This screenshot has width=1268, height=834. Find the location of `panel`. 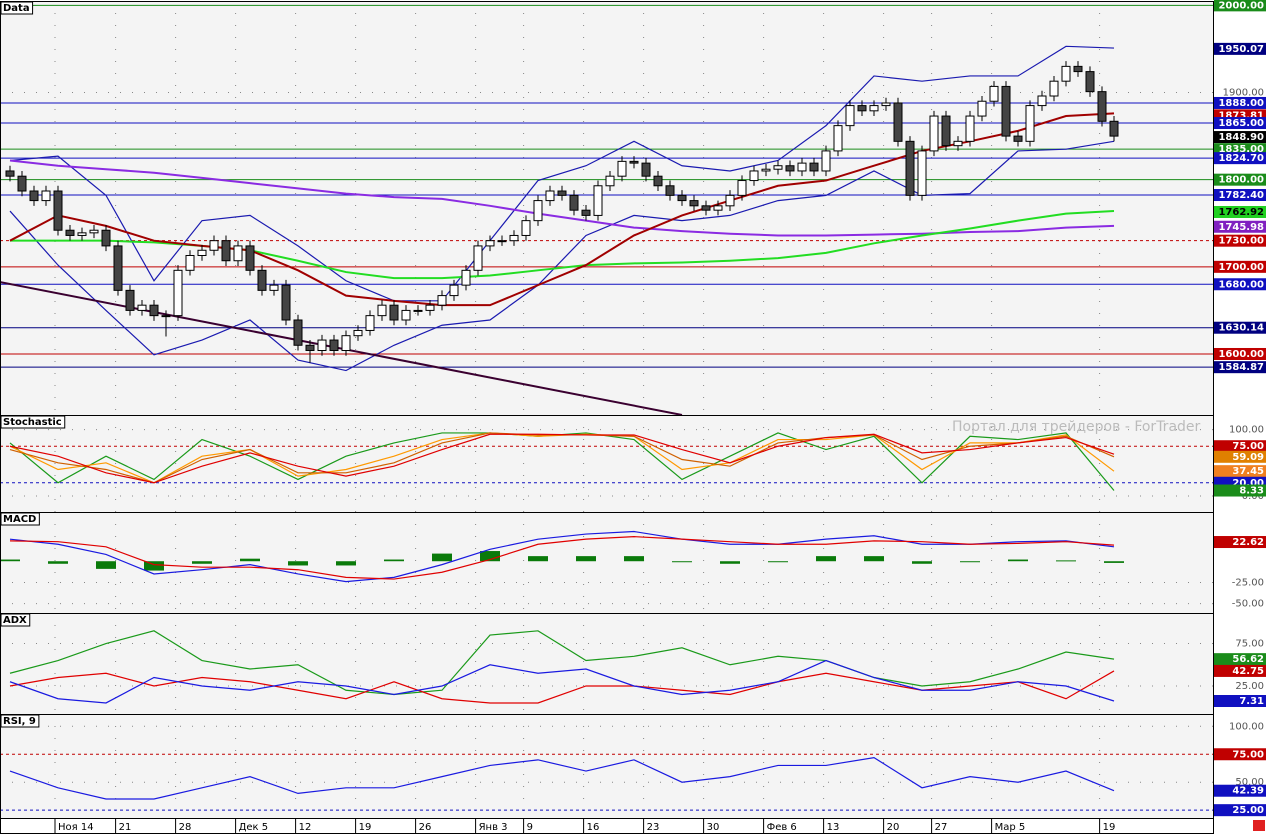

panel is located at coordinates (607, 664).